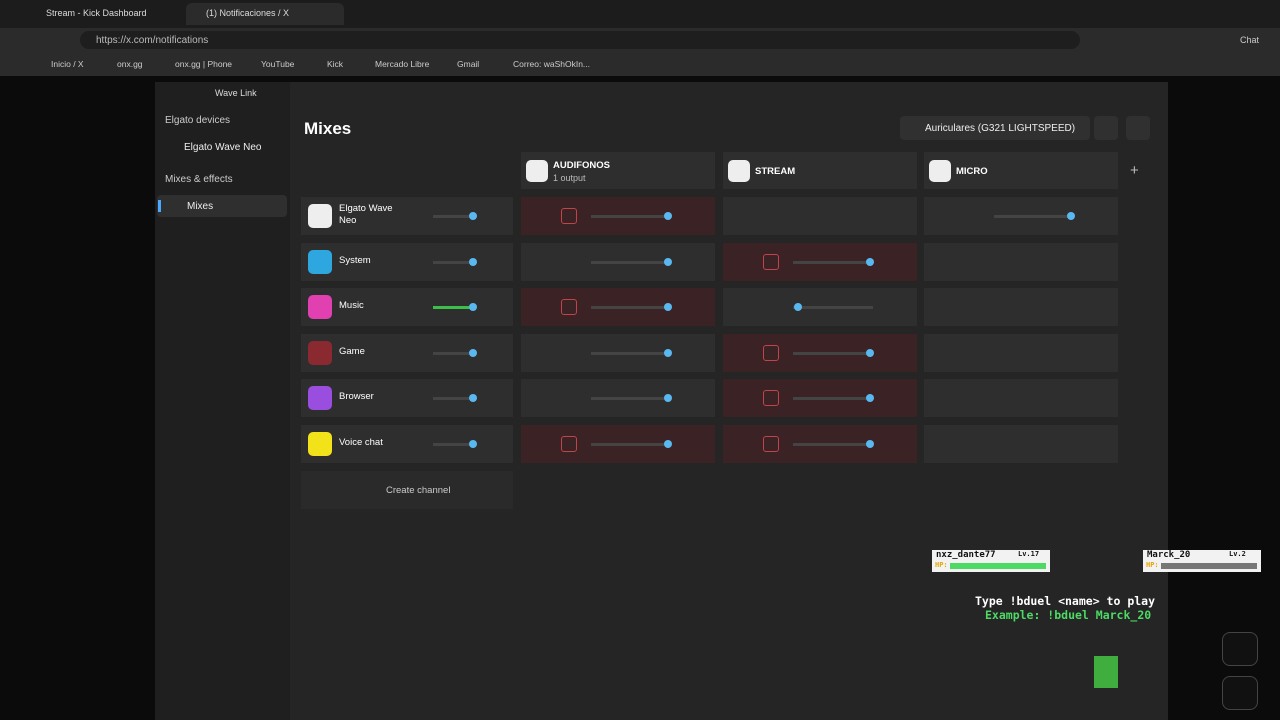 The height and width of the screenshot is (720, 1280). Describe the element at coordinates (248, 13) in the screenshot. I see `tab-title: (1) Notificaciones / X` at that location.